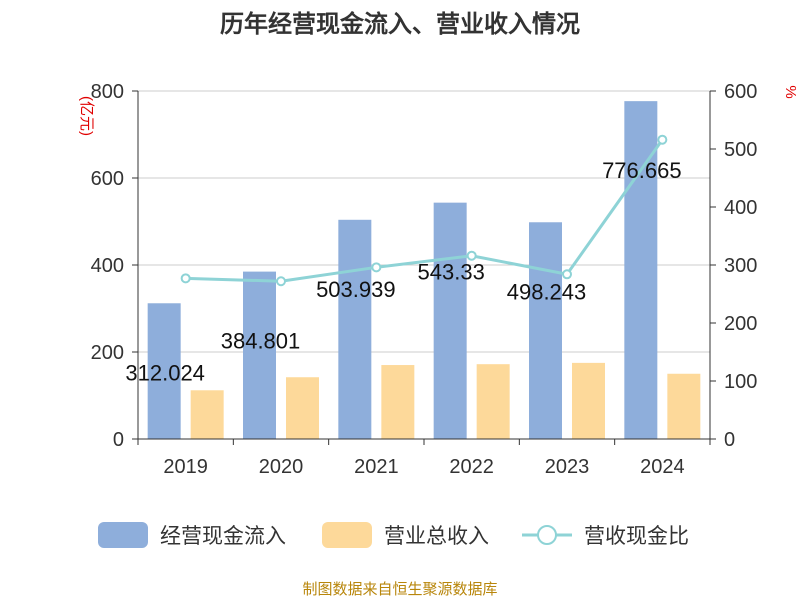 The height and width of the screenshot is (600, 800). I want to click on legend-label: 营收现金比, so click(636, 536).